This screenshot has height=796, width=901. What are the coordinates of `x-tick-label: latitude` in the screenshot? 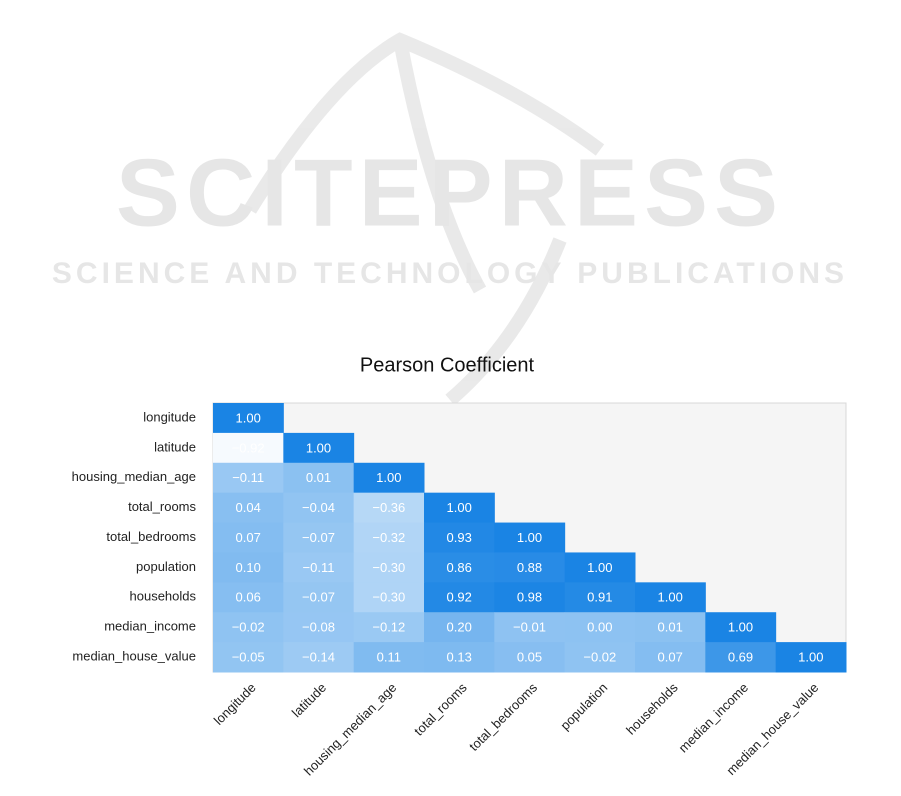 It's located at (309, 700).